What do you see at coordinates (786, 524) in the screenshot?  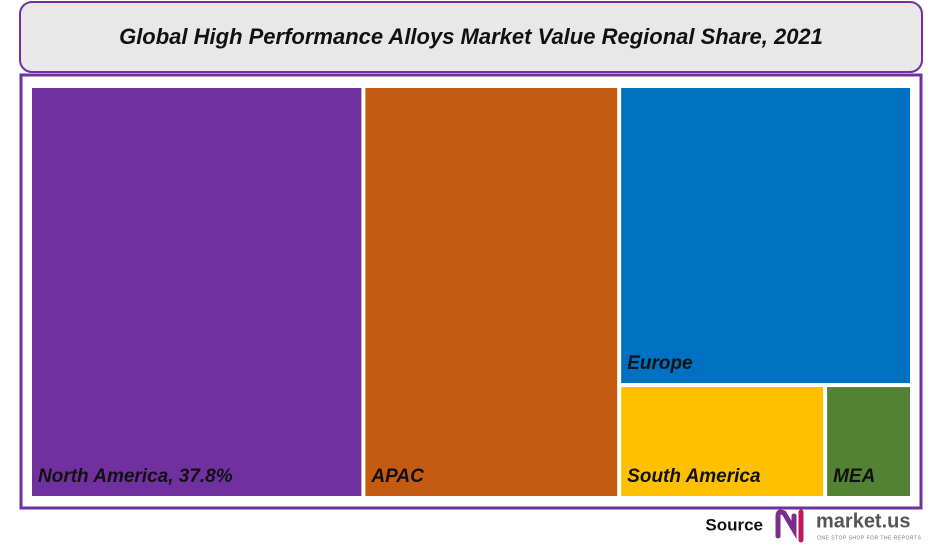 I see `logo-mark` at bounding box center [786, 524].